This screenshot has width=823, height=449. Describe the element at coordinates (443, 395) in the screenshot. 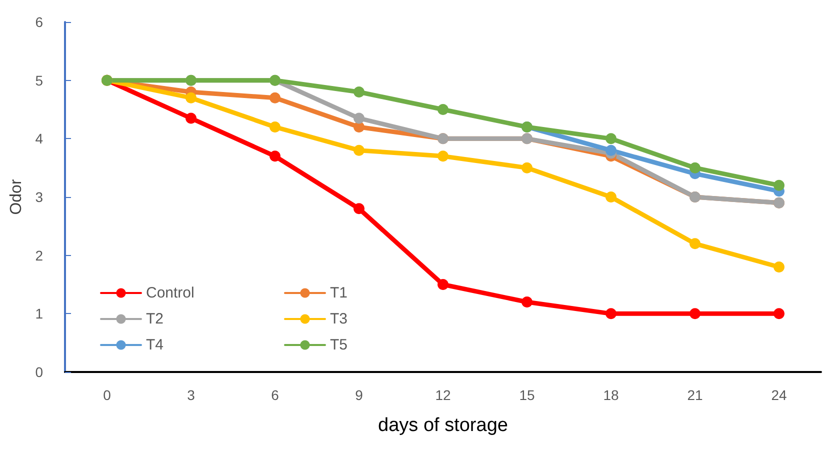

I see `x-tick-label: 12` at that location.